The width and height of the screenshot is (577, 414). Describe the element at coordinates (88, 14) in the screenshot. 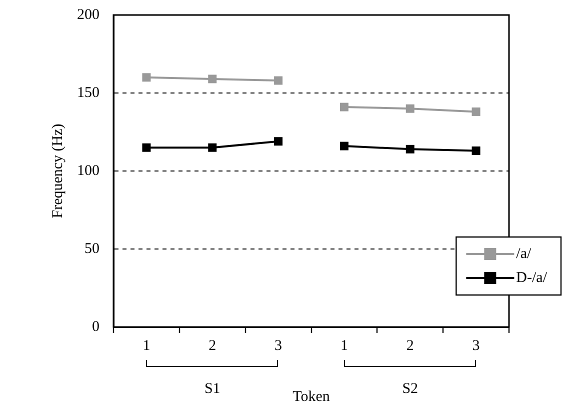

I see `y-tick-label: 200` at that location.